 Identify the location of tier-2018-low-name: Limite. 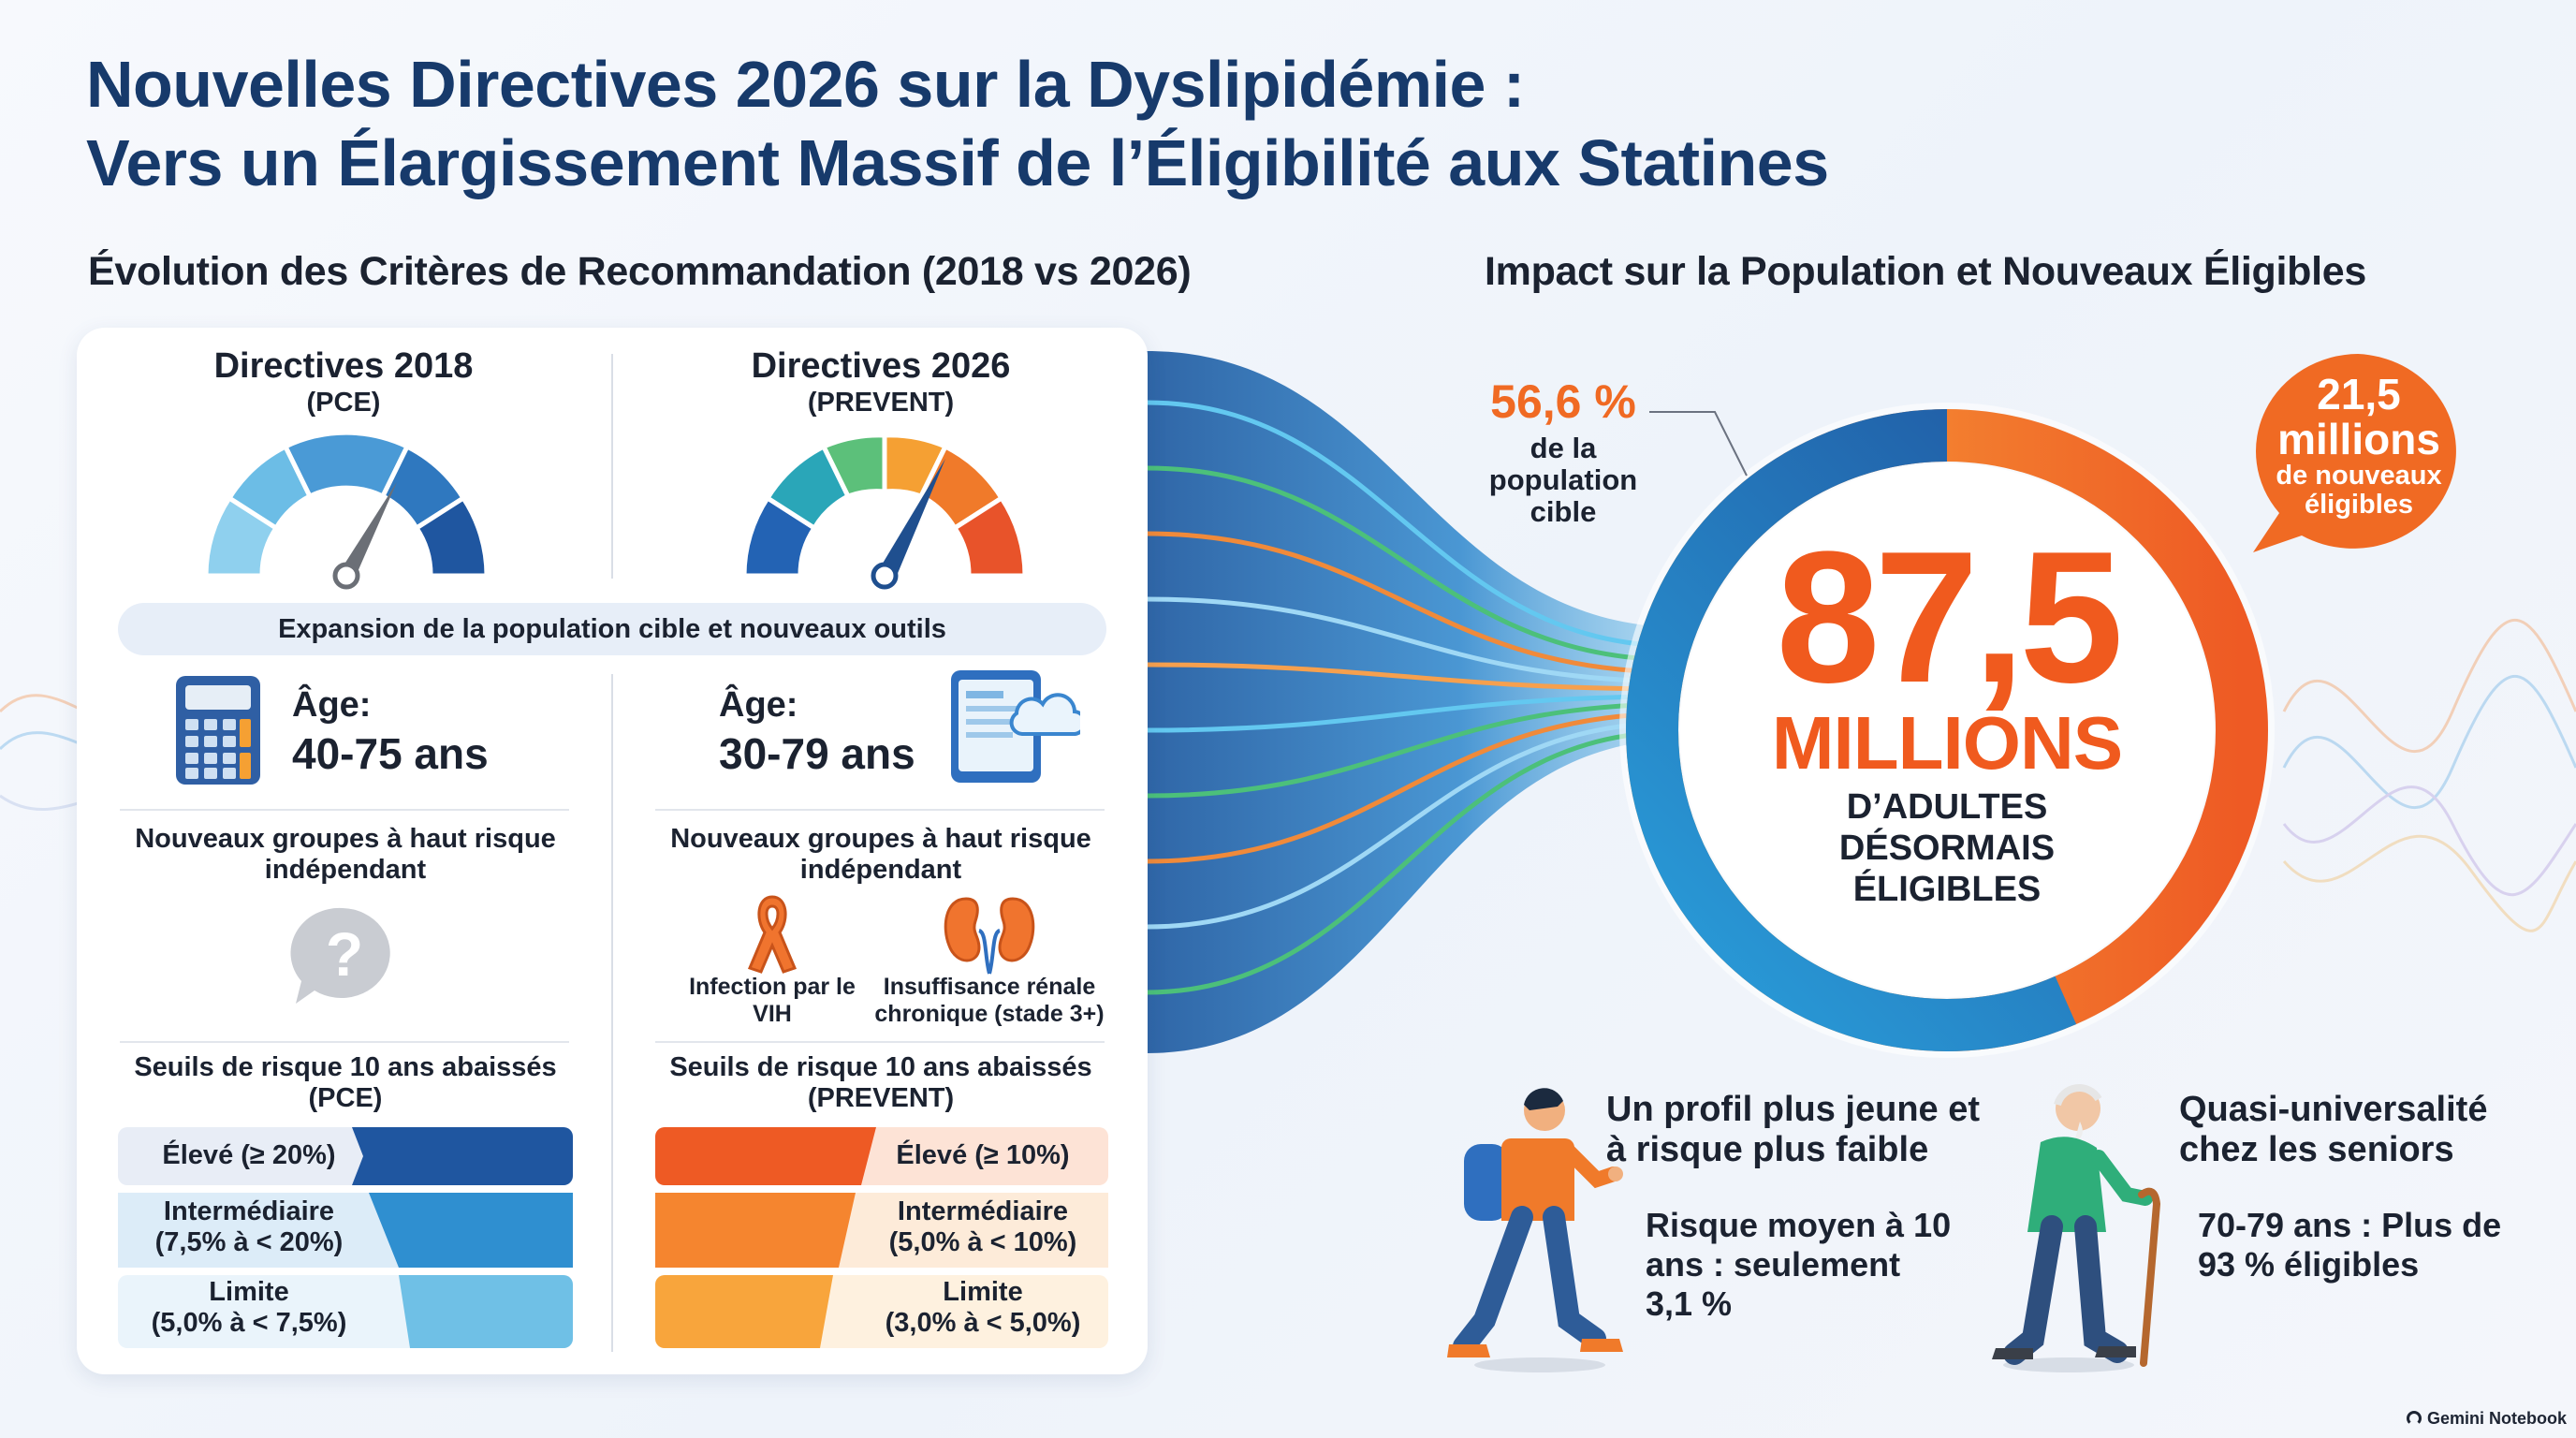
(249, 1292).